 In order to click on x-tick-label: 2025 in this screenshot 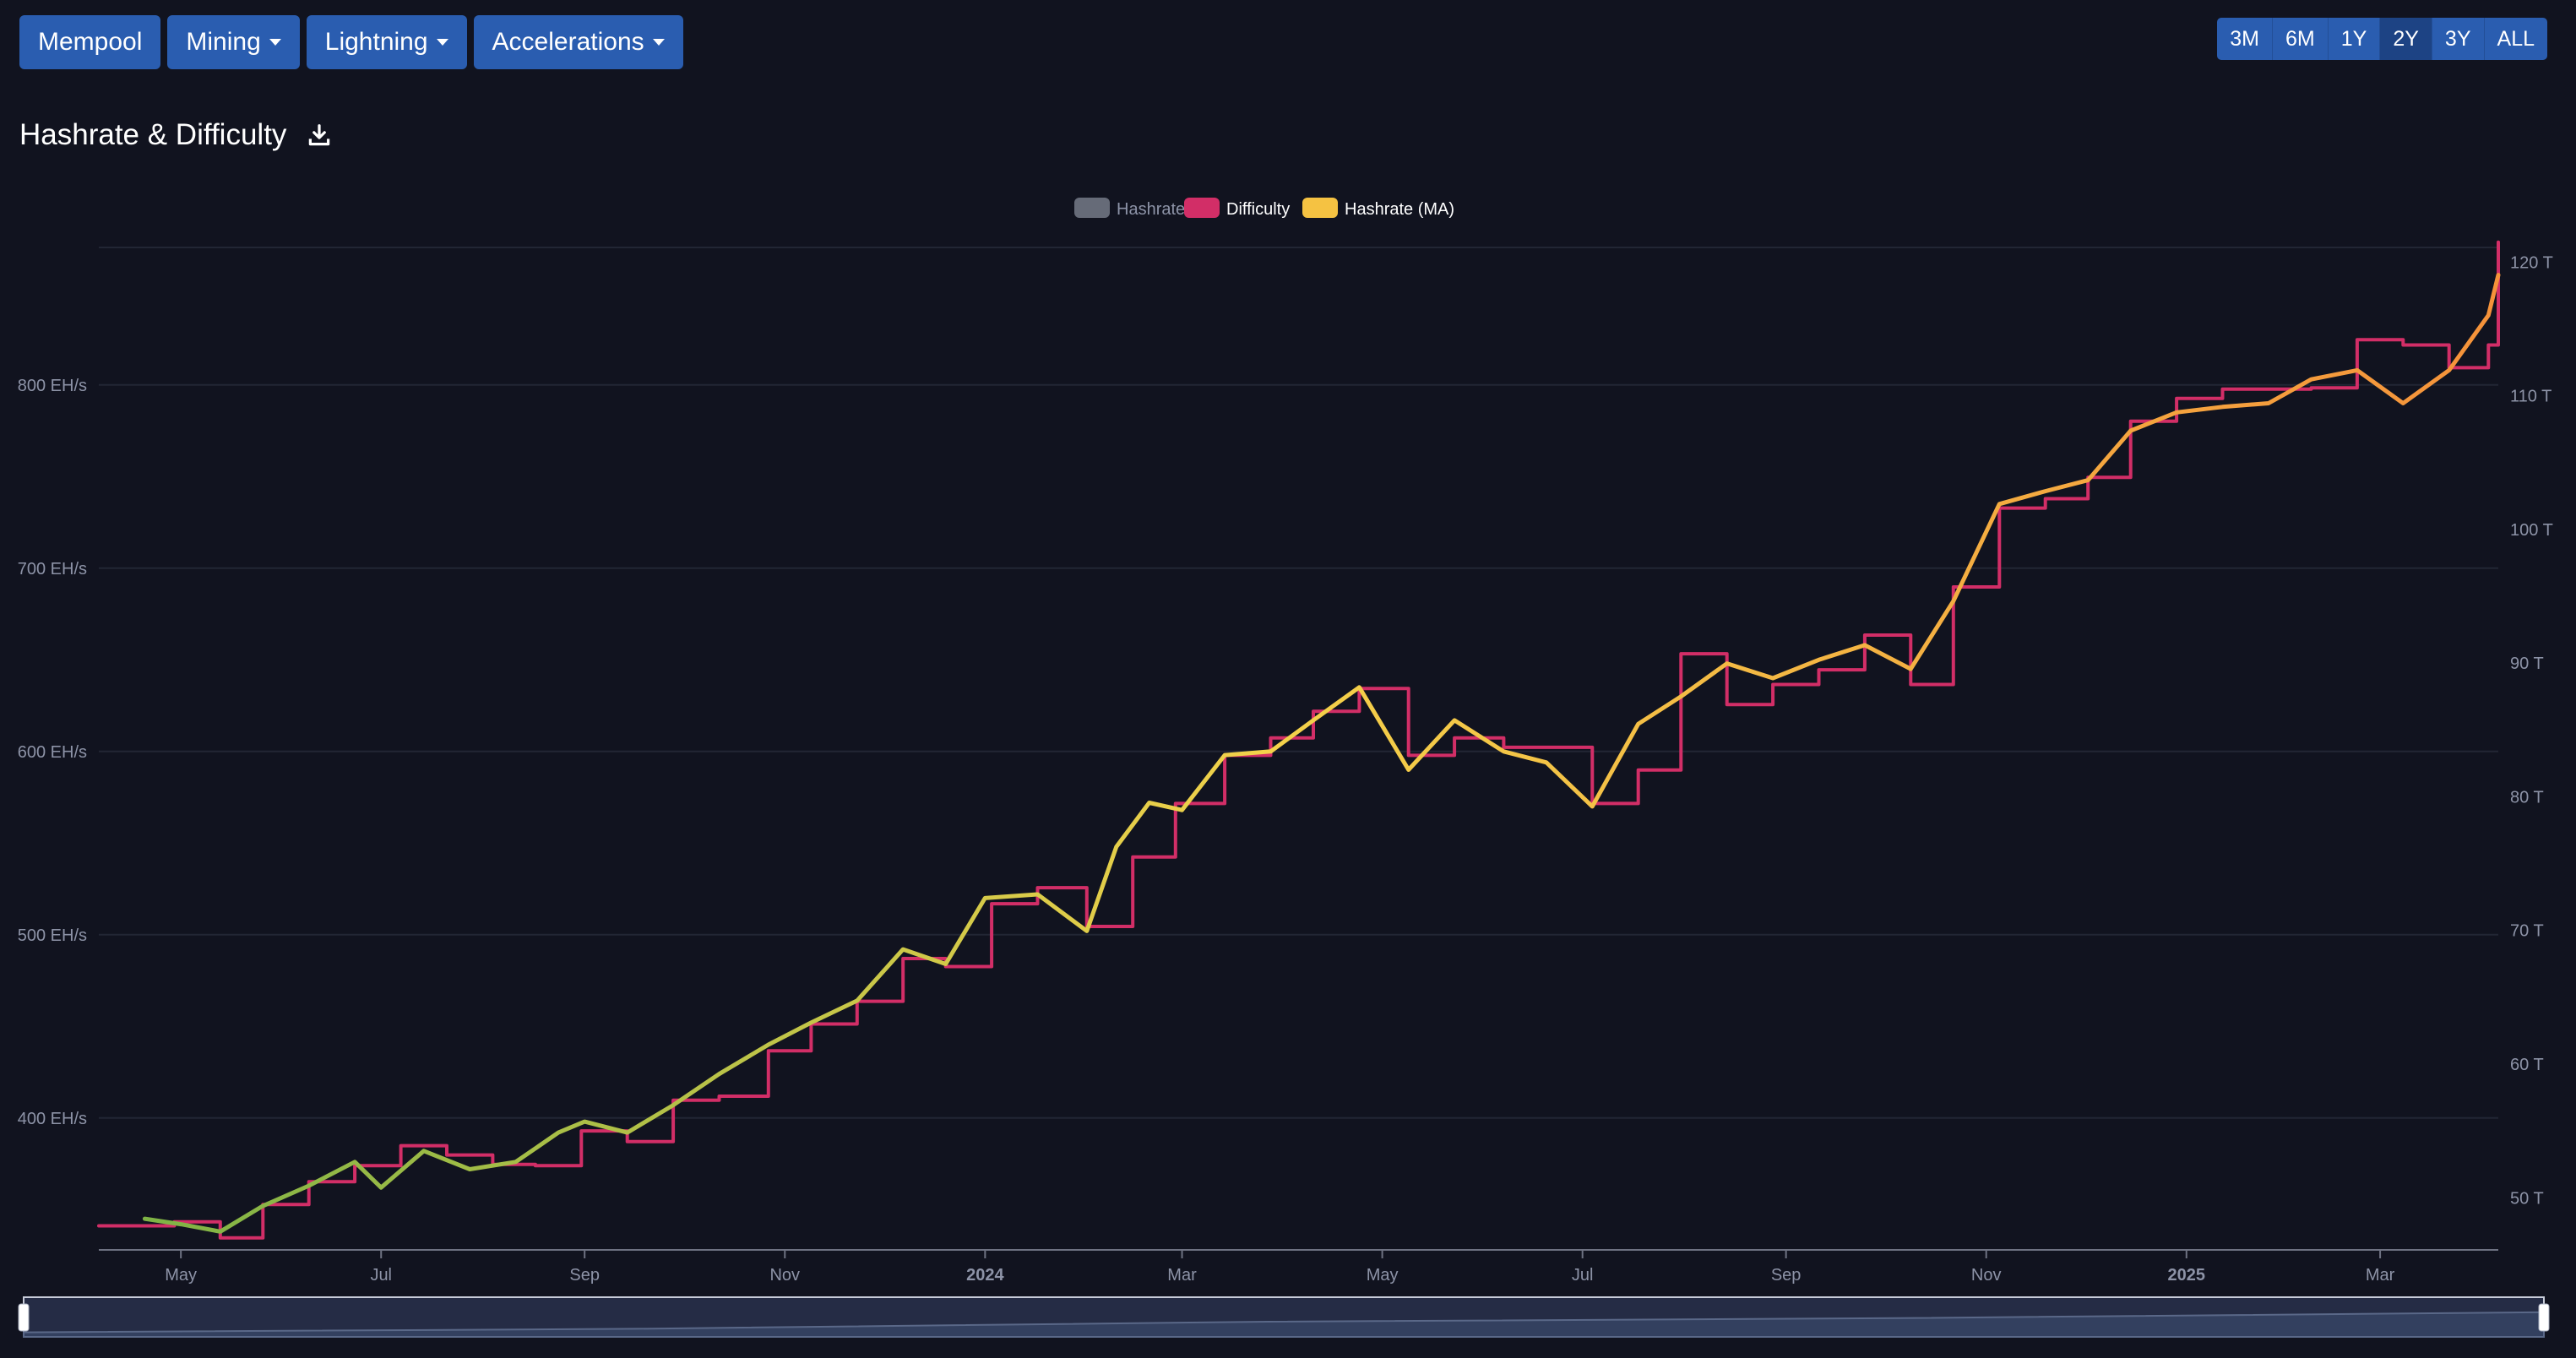, I will do `click(2187, 1275)`.